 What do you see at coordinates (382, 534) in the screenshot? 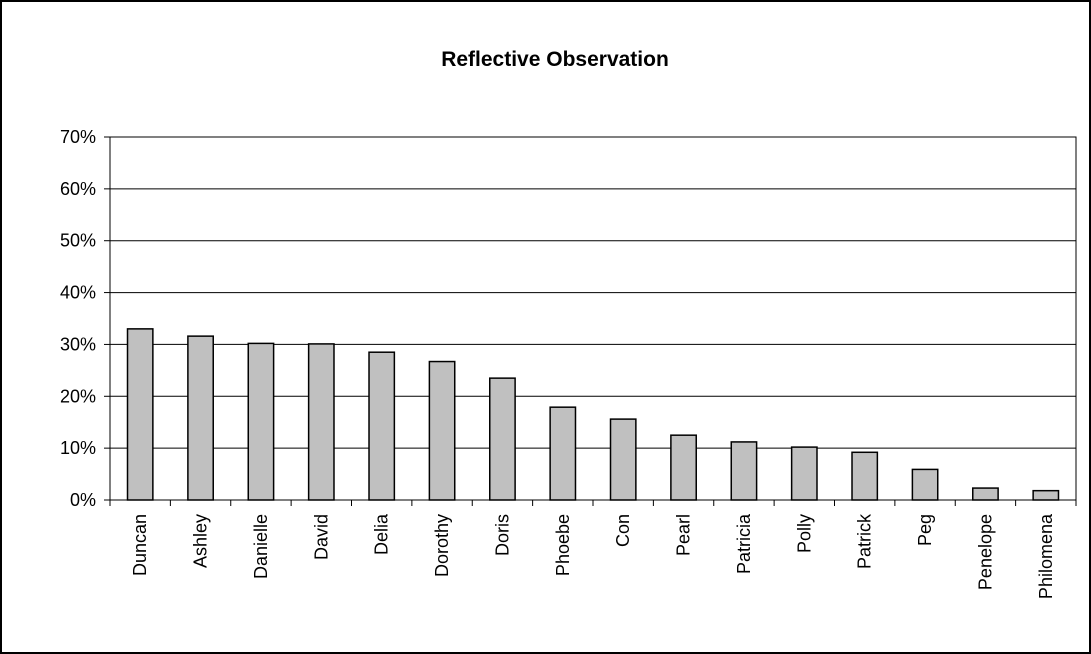
I see `x-tick-label: Delia` at bounding box center [382, 534].